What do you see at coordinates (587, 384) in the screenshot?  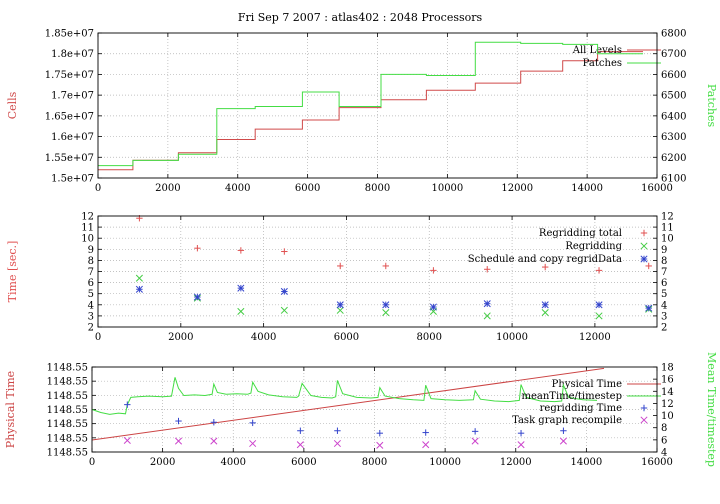 I see `legend-label: Physical Time` at bounding box center [587, 384].